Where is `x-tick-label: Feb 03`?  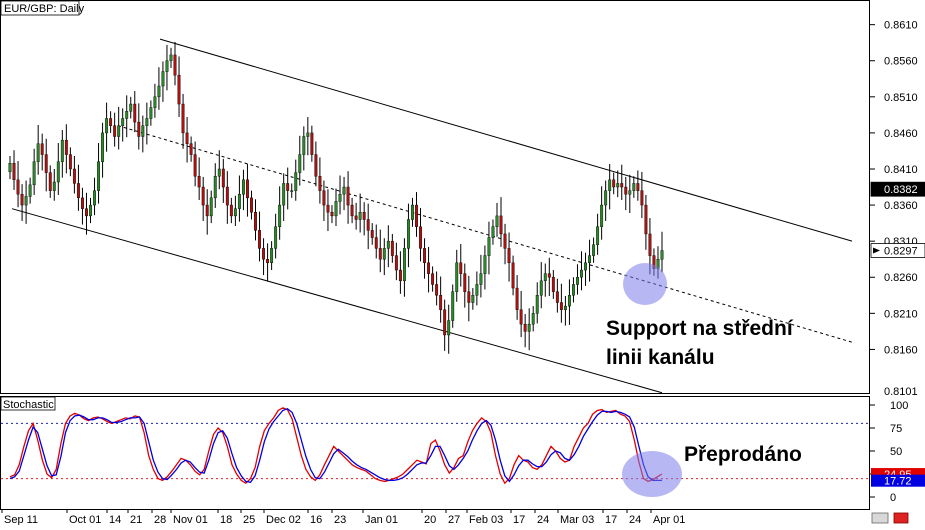
x-tick-label: Feb 03 is located at coordinates (486, 519).